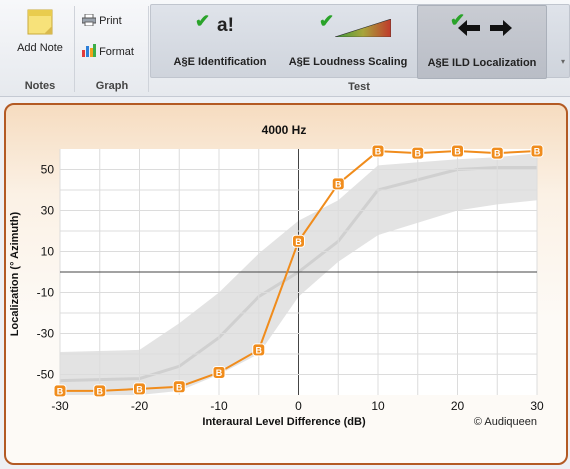 The height and width of the screenshot is (469, 570). What do you see at coordinates (46, 334) in the screenshot?
I see `y-tick-label: -30` at bounding box center [46, 334].